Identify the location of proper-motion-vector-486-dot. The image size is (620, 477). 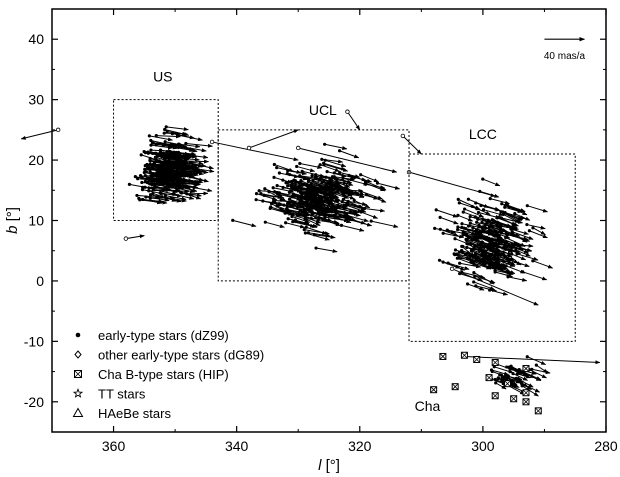
(333, 185).